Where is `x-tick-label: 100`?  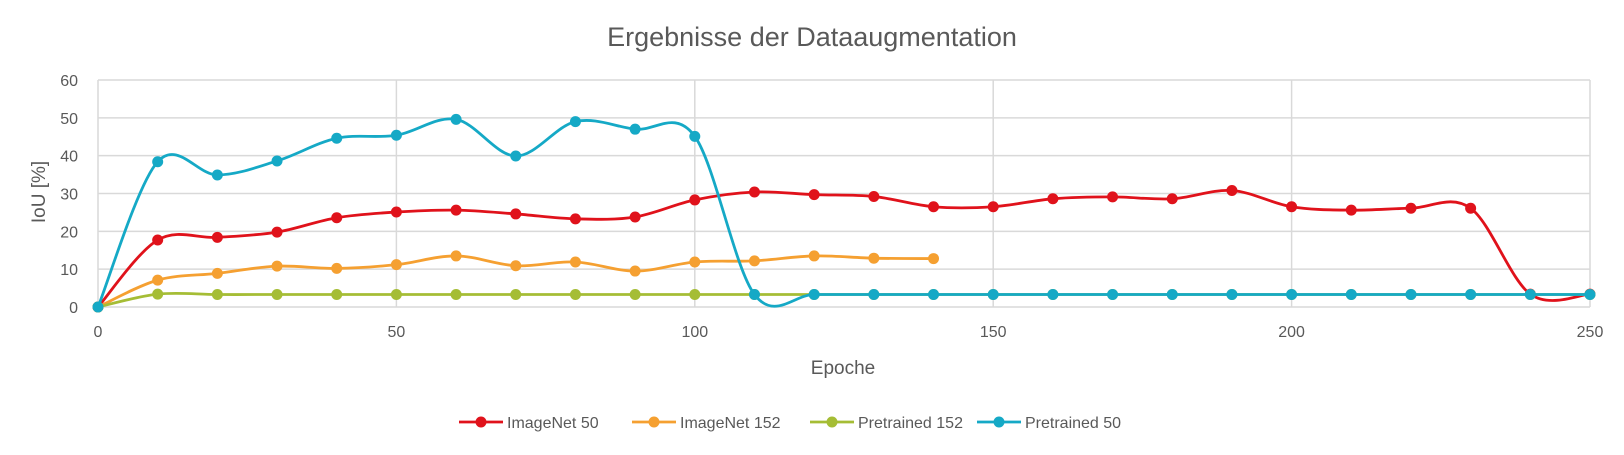 x-tick-label: 100 is located at coordinates (694, 332).